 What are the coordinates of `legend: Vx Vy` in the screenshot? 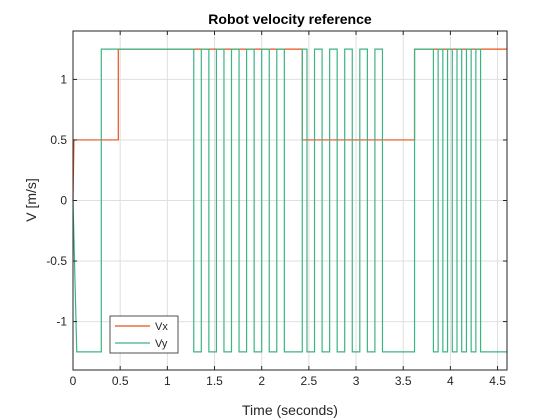 It's located at (144, 334).